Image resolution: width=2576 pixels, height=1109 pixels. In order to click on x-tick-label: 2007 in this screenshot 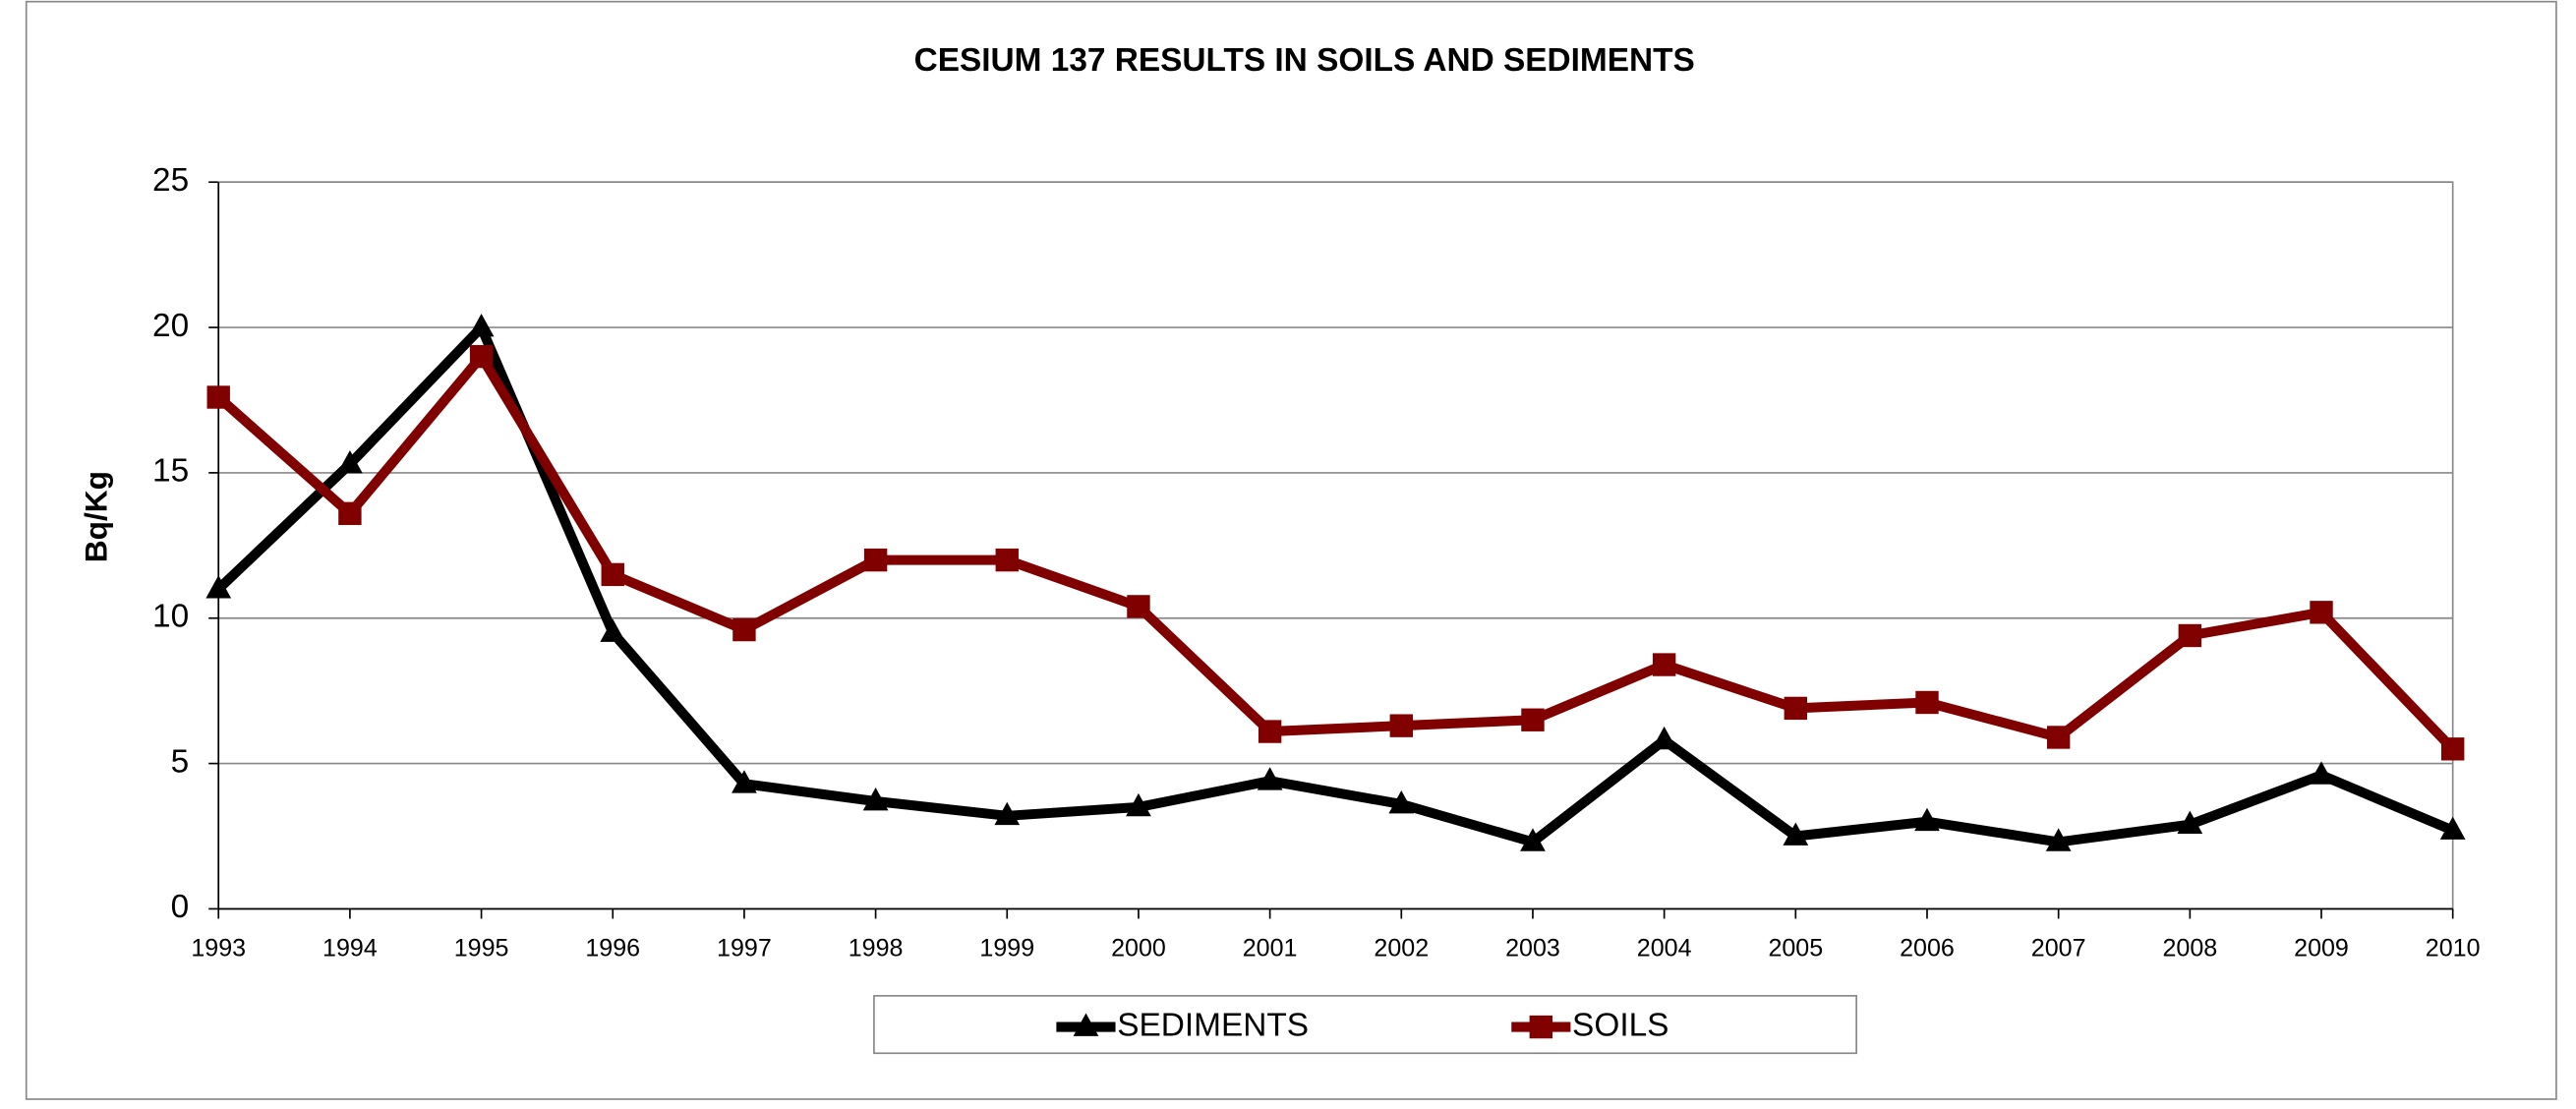, I will do `click(2058, 949)`.